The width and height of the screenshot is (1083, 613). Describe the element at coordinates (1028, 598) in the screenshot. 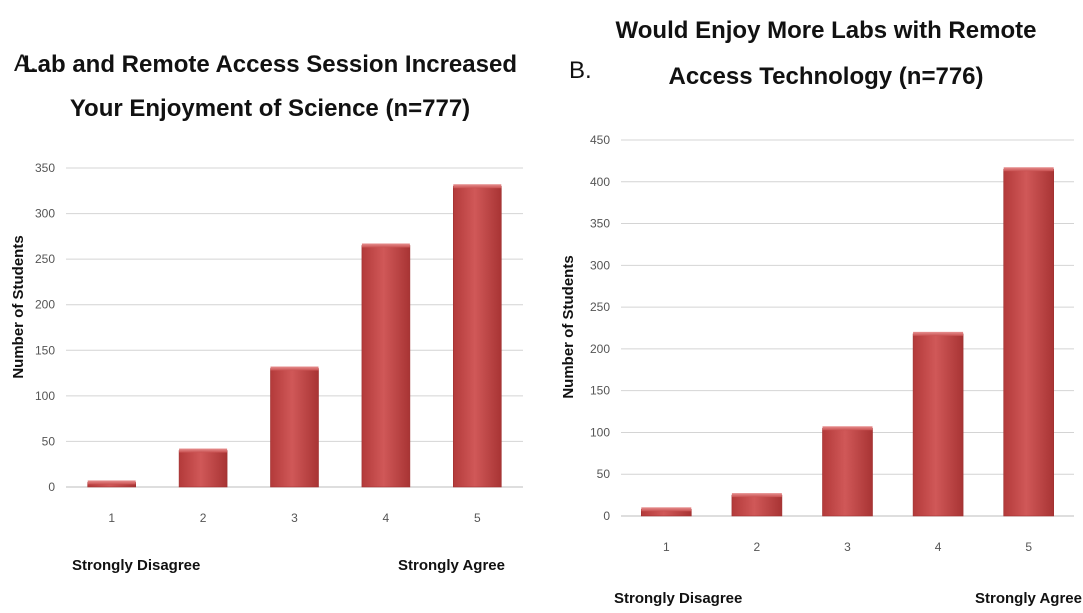

I see `panel-b-anchor-right: Strongly Agree` at that location.